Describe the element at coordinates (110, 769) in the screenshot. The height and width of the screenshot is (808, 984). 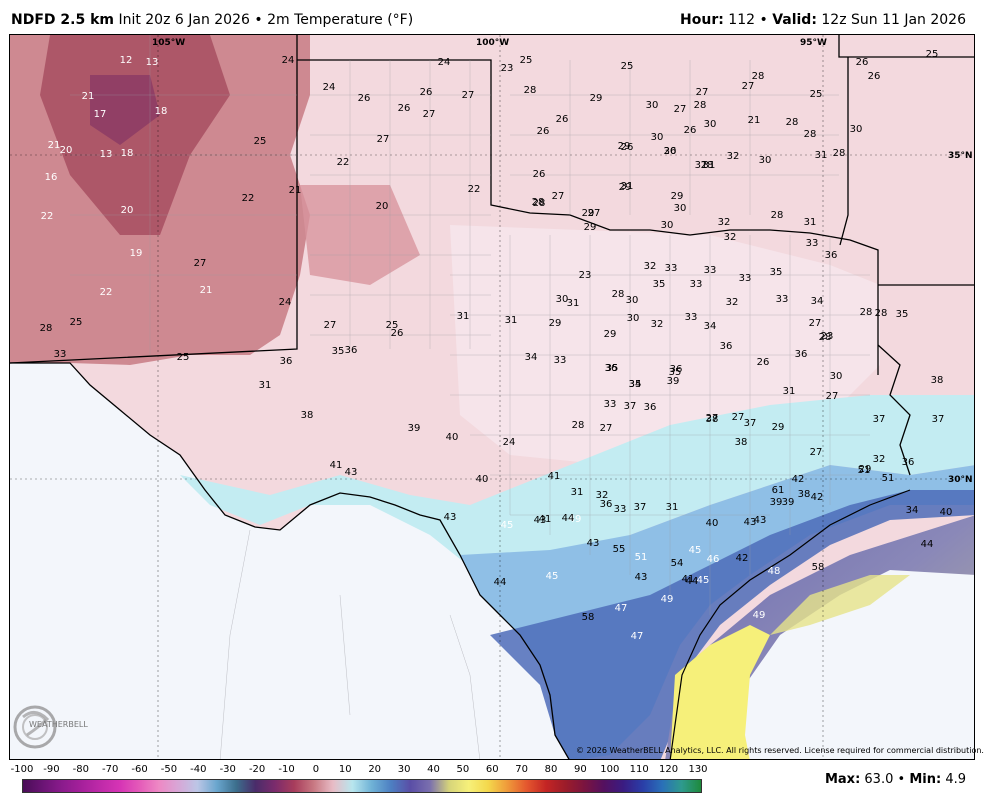
I see `legend-tick: -70` at that location.